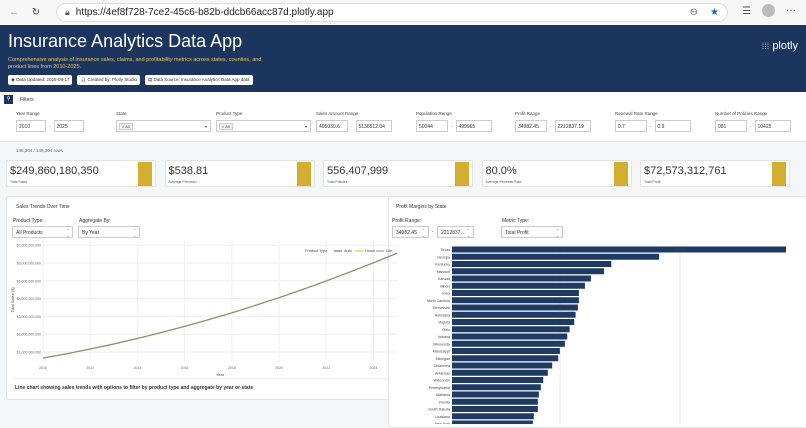 This screenshot has height=428, width=806. I want to click on bar-north-carolina, so click(515, 300).